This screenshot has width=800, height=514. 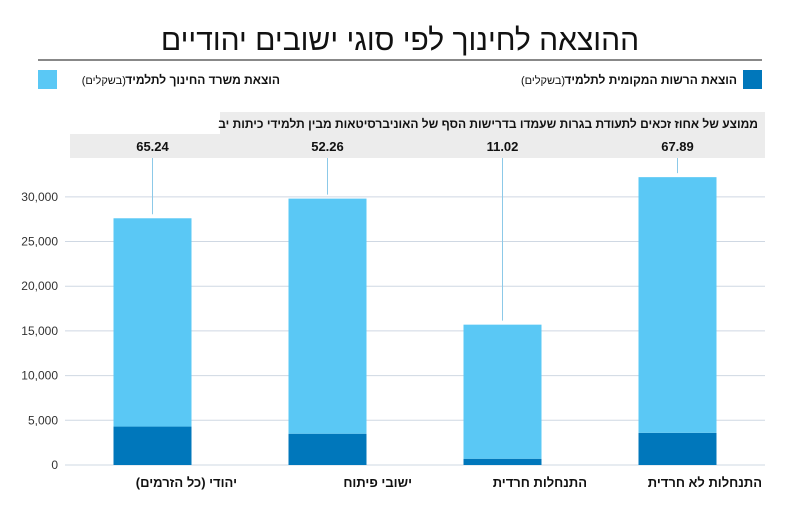 I want to click on category-label: ישובי פיתוח, so click(x=377, y=482).